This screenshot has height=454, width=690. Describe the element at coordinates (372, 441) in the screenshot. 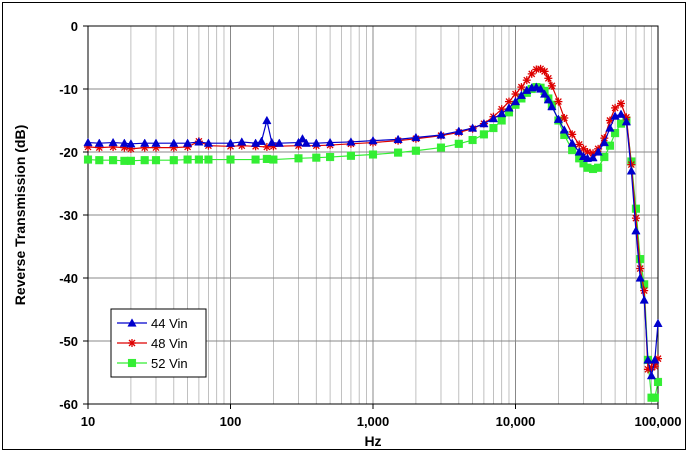

I see `x-axis-title: Hz` at that location.